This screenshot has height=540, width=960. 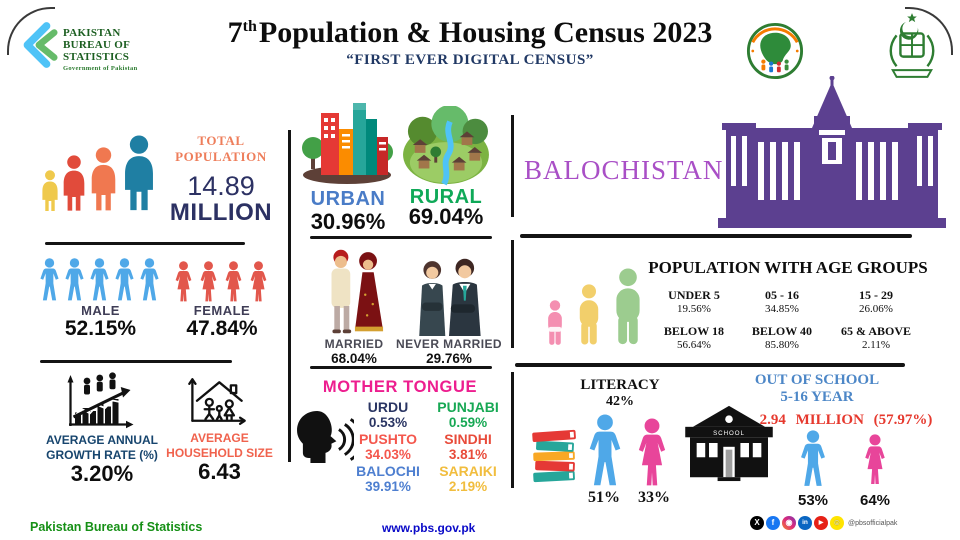 What do you see at coordinates (101, 172) in the screenshot?
I see `total-population-people-icon` at bounding box center [101, 172].